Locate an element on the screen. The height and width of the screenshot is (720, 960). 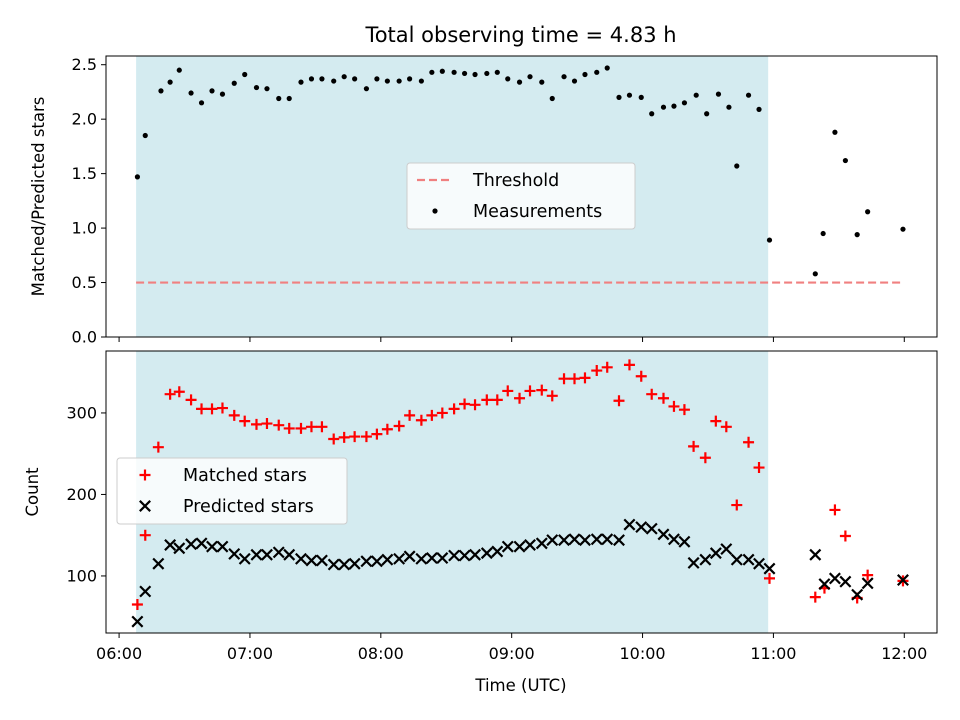
legend-label: Measurements is located at coordinates (537, 212).